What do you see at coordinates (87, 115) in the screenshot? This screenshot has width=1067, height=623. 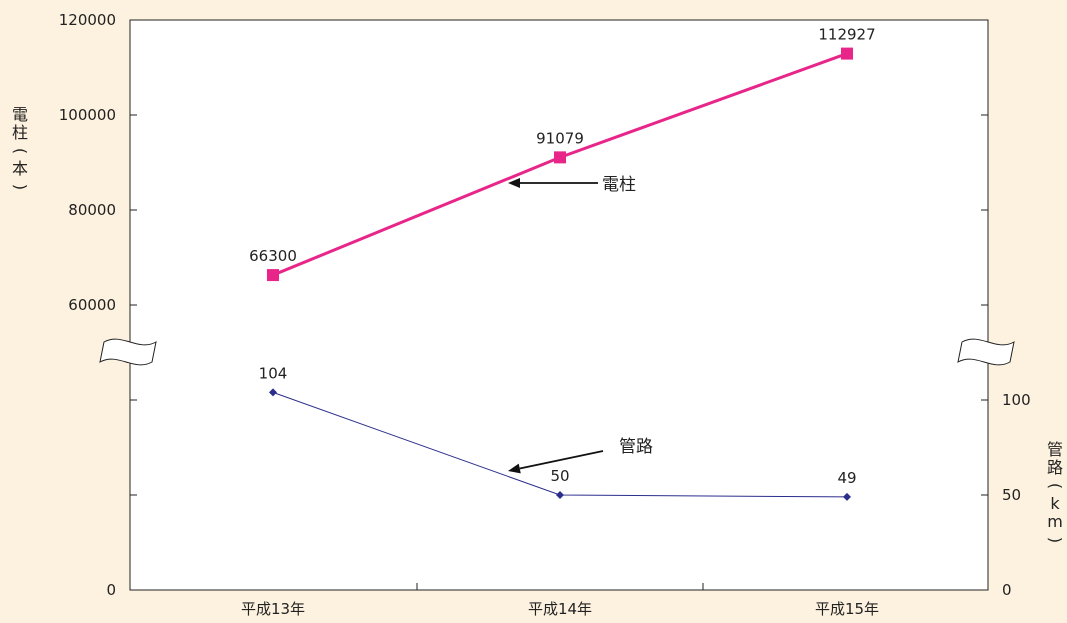 I see `left-tick-label: 100000` at bounding box center [87, 115].